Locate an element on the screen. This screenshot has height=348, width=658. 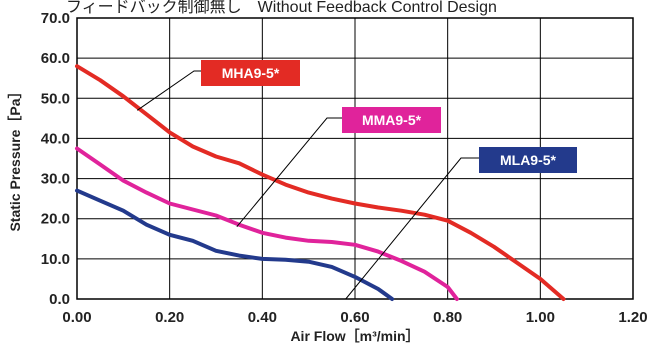
x-tick-label: 0.80 is located at coordinates (447, 317).